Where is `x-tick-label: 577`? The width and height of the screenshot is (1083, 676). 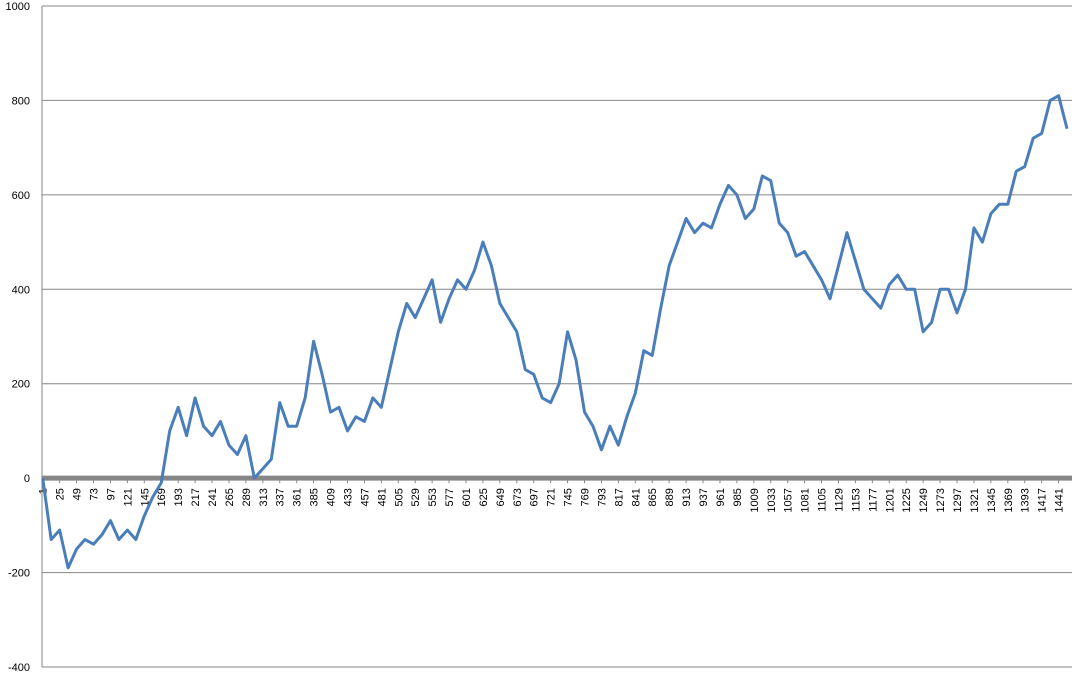
x-tick-label: 577 is located at coordinates (450, 497).